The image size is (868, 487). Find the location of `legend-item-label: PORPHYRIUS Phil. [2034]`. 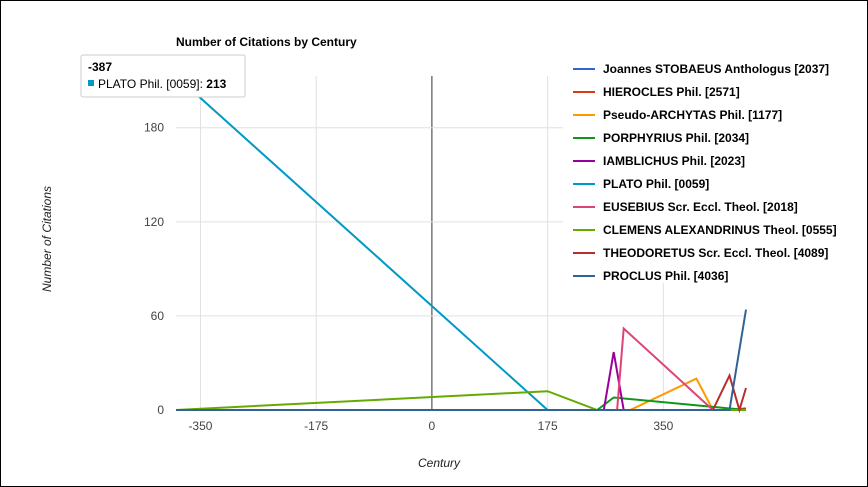

legend-item-label: PORPHYRIUS Phil. [2034] is located at coordinates (676, 138).